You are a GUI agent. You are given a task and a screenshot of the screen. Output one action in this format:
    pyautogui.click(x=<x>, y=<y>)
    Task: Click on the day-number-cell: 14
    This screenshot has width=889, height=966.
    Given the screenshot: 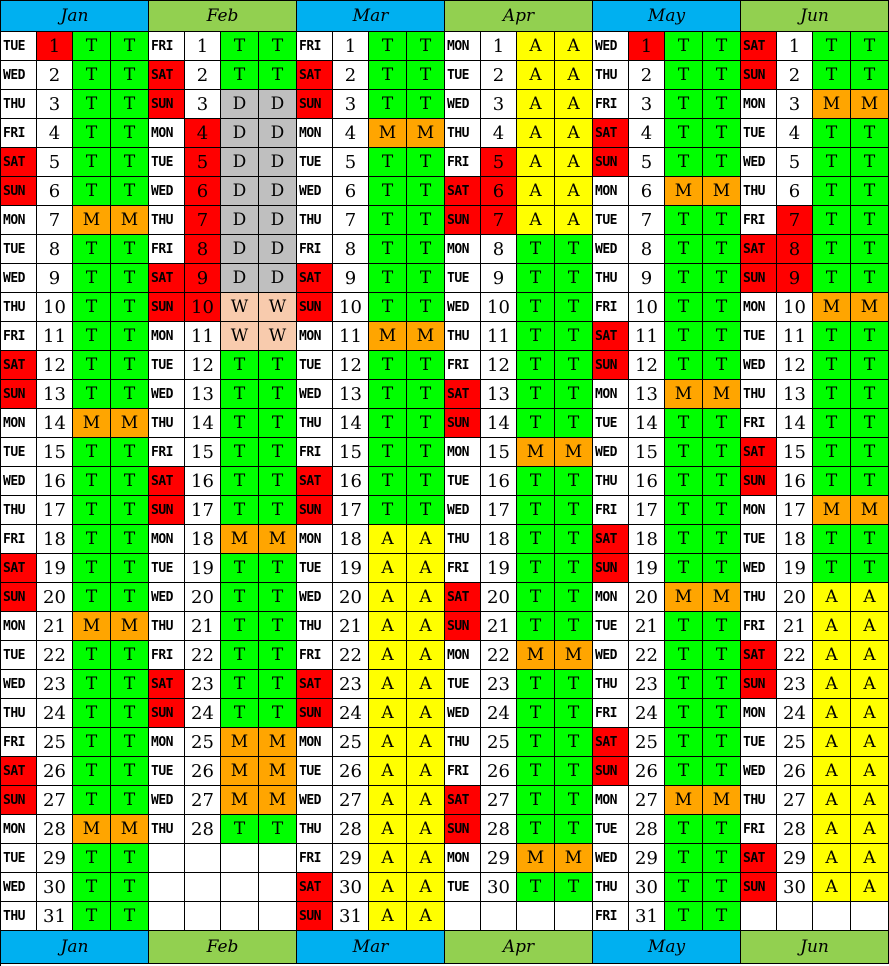 What is the action you would take?
    pyautogui.click(x=647, y=423)
    